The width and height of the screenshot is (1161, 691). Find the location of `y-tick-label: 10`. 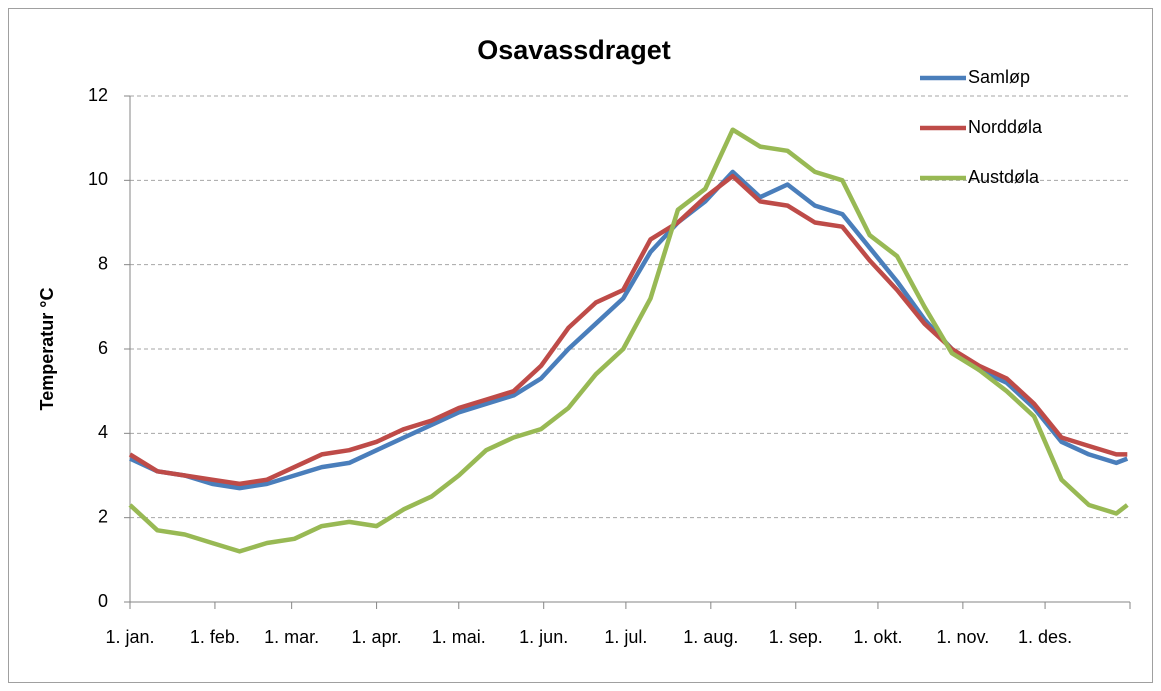

y-tick-label: 10 is located at coordinates (98, 179).